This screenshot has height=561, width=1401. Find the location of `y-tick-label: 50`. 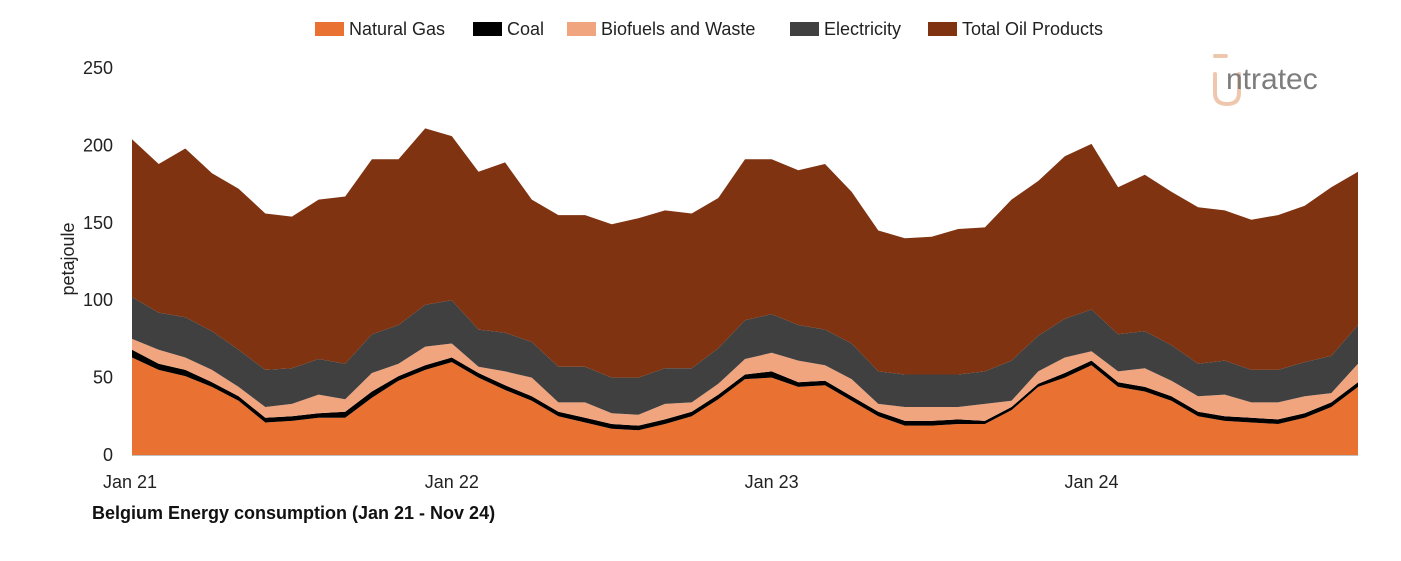

y-tick-label: 50 is located at coordinates (103, 378).